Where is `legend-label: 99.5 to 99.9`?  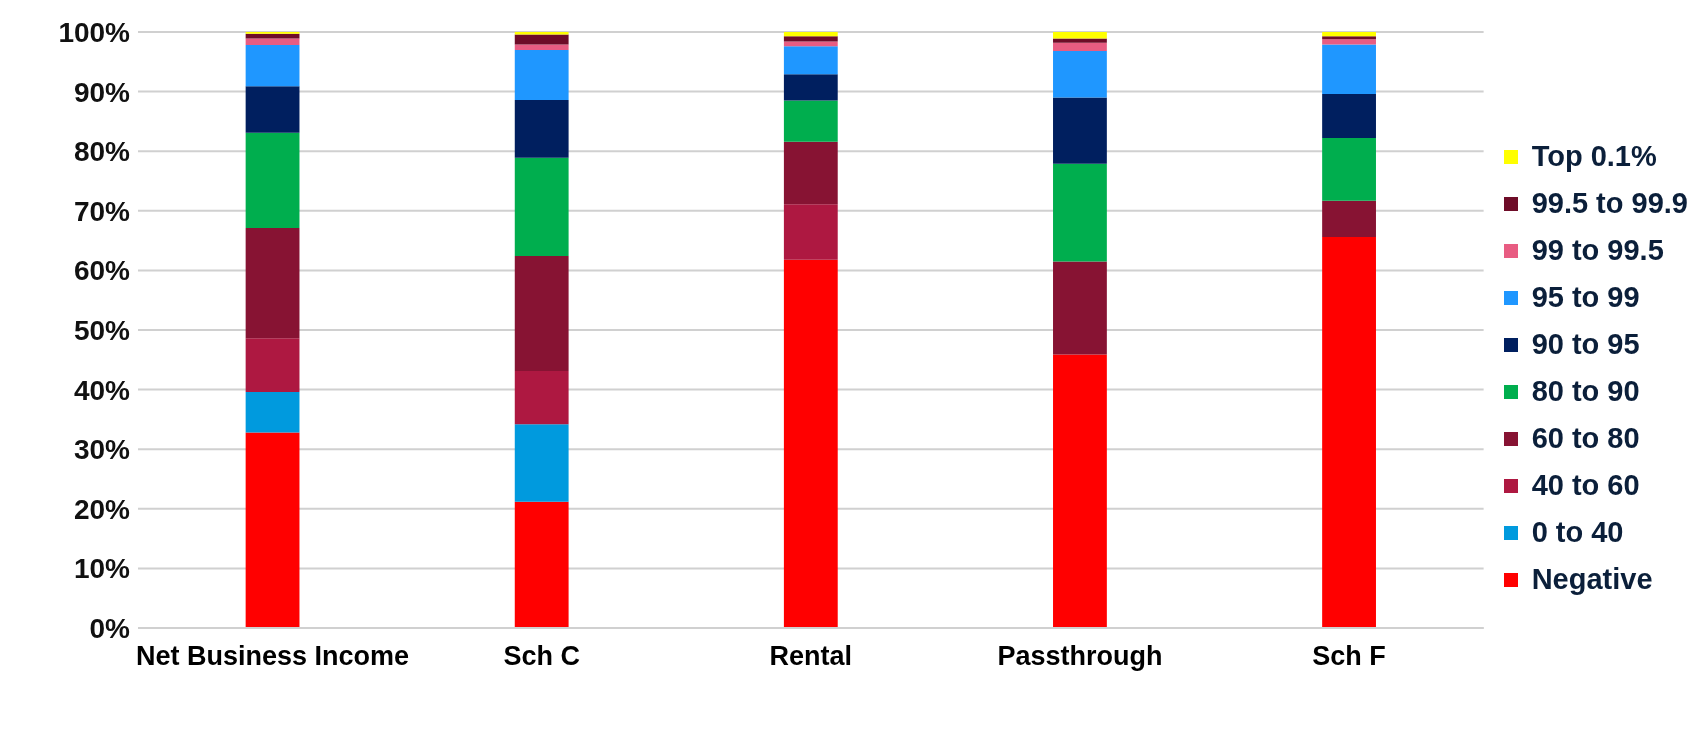
legend-label: 99.5 to 99.9 is located at coordinates (1609, 203).